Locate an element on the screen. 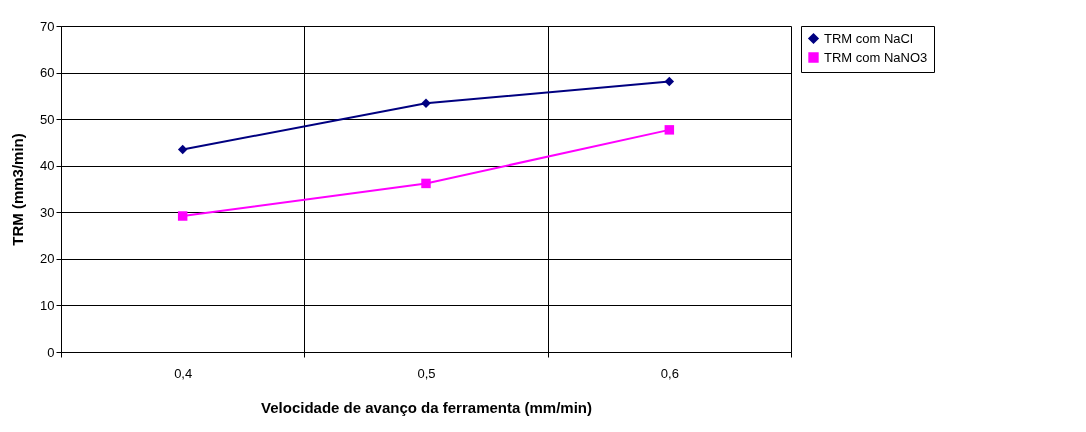 This screenshot has height=432, width=1086. y-tick-label: 60 is located at coordinates (47, 73).